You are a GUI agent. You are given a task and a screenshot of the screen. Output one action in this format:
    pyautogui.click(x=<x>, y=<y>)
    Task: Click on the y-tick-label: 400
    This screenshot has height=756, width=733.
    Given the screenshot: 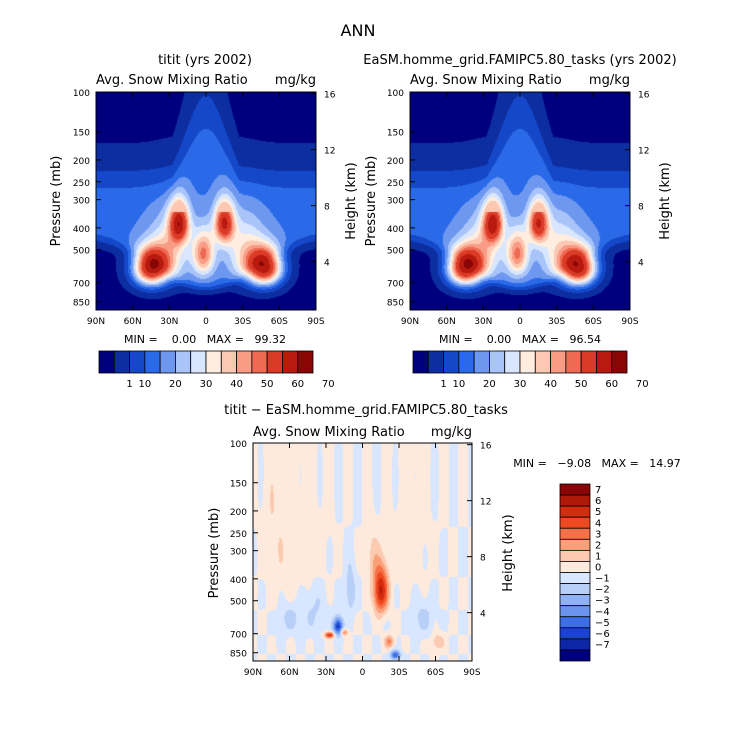 What is the action you would take?
    pyautogui.click(x=395, y=230)
    